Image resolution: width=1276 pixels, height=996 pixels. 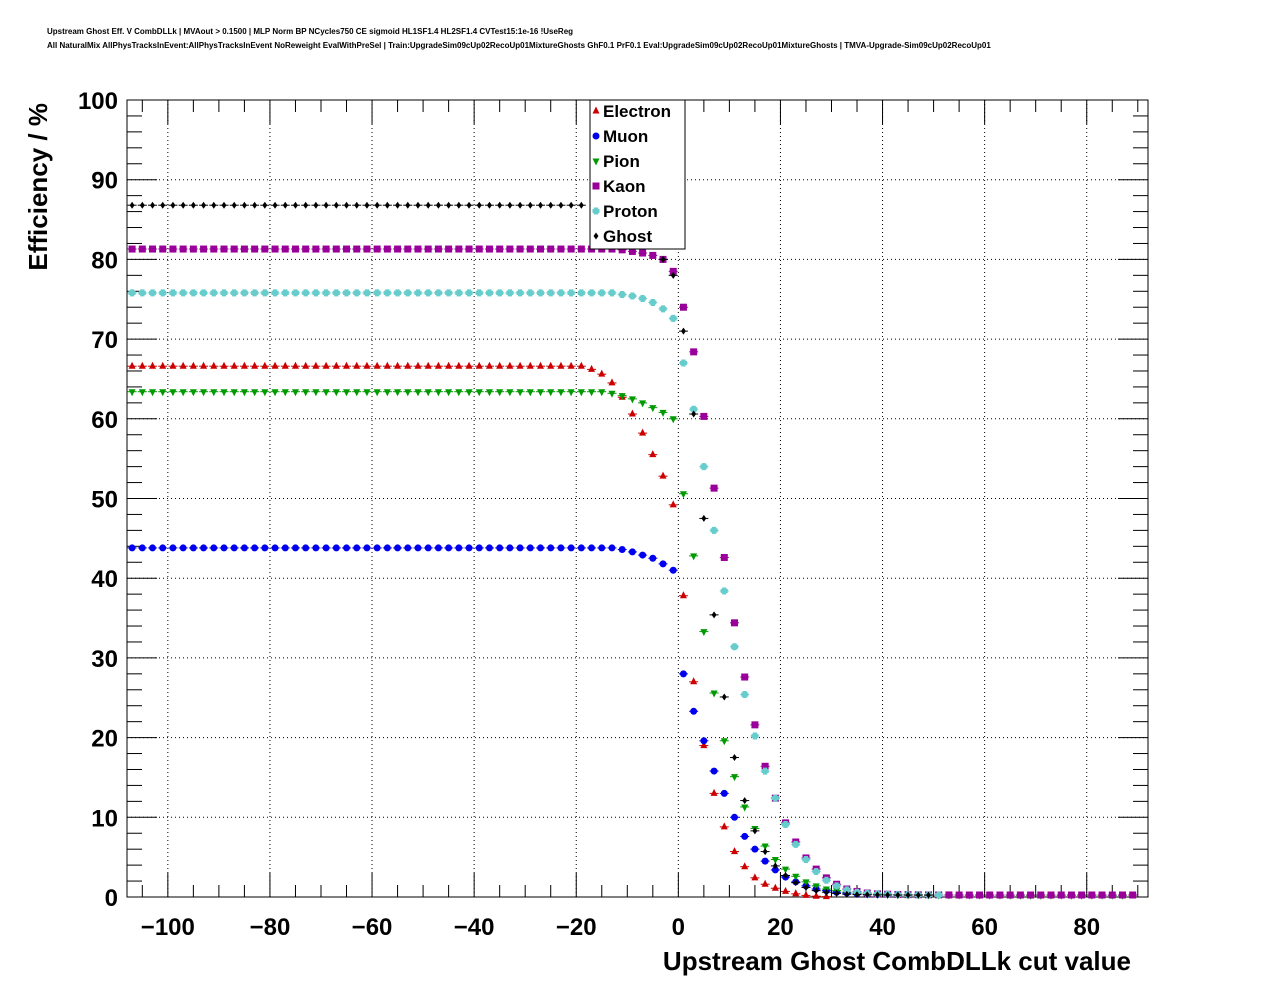 I want to click on x-tick-label: 40, so click(x=882, y=927).